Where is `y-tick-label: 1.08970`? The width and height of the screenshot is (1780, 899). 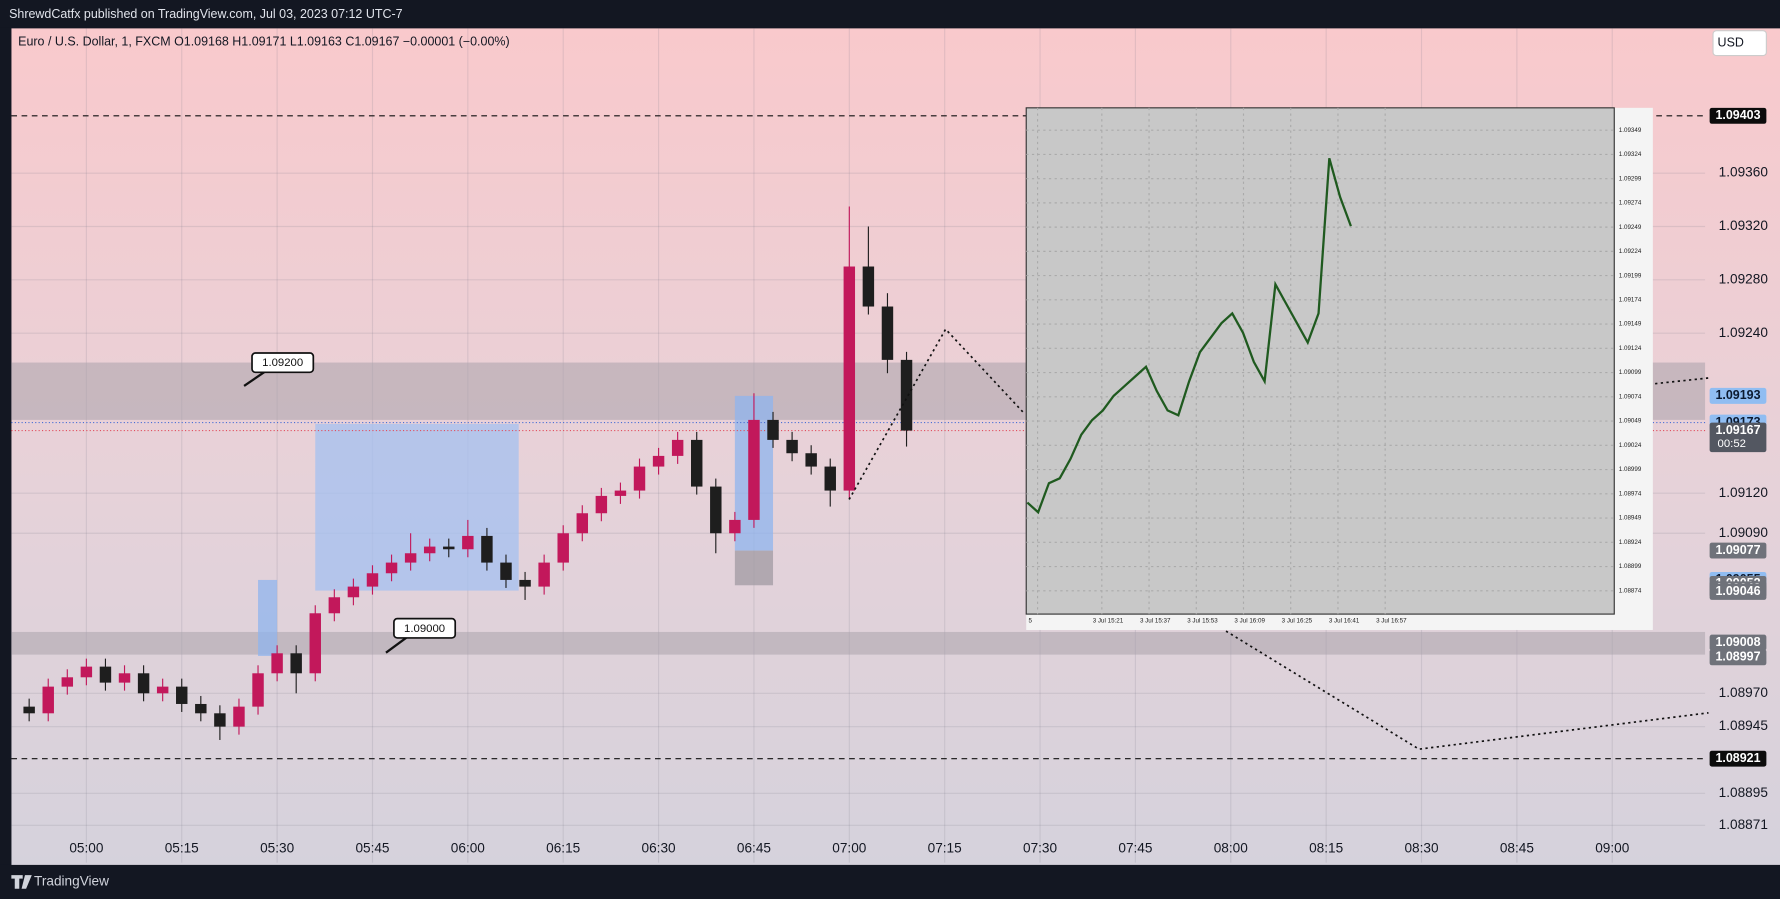 y-tick-label: 1.08970 is located at coordinates (1744, 692).